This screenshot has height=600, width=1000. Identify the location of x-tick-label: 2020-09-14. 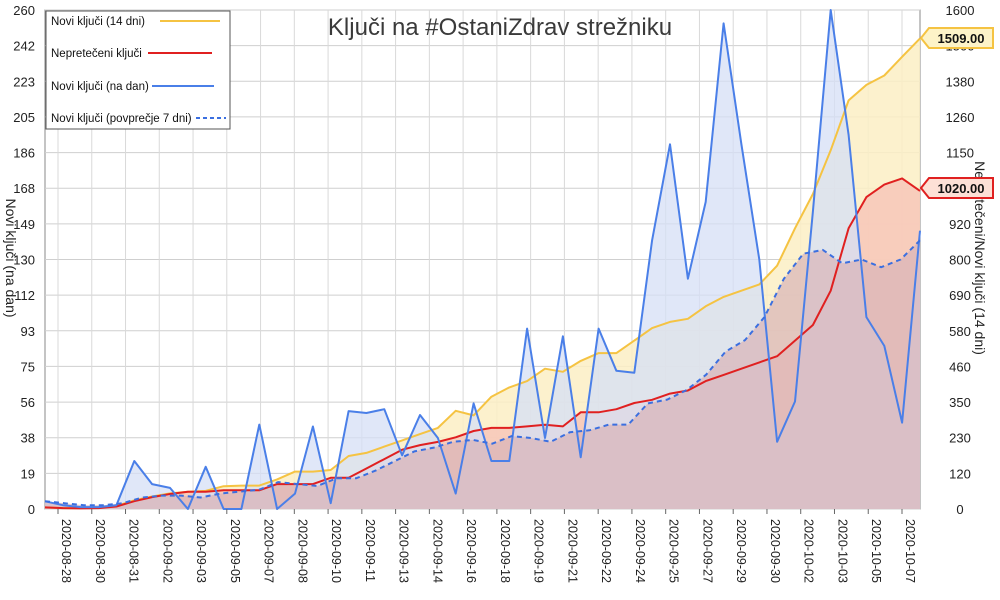
(437, 551).